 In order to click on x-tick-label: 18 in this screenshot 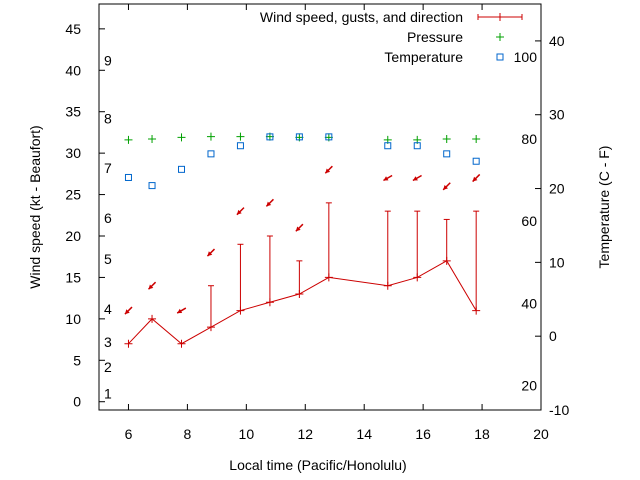, I will do `click(482, 434)`.